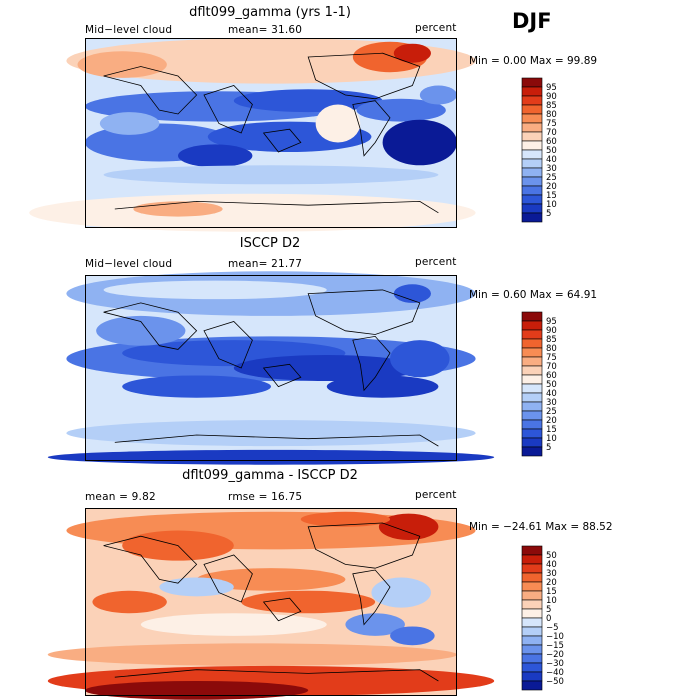 The height and width of the screenshot is (700, 700). Describe the element at coordinates (551, 142) in the screenshot. I see `colorbar-tick-label: 60` at that location.